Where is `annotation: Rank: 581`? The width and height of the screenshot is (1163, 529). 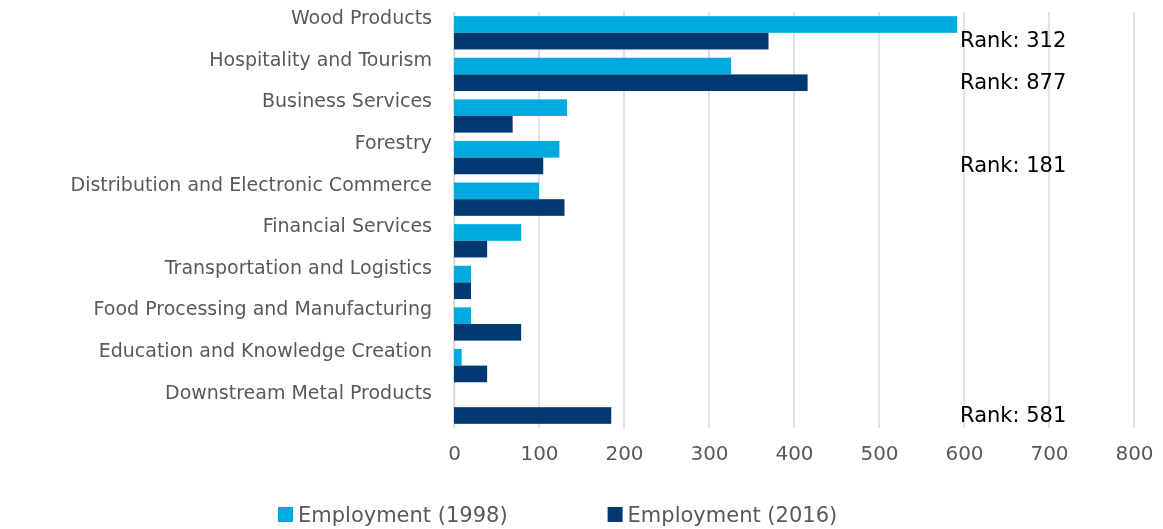 annotation: Rank: 581 is located at coordinates (1013, 414).